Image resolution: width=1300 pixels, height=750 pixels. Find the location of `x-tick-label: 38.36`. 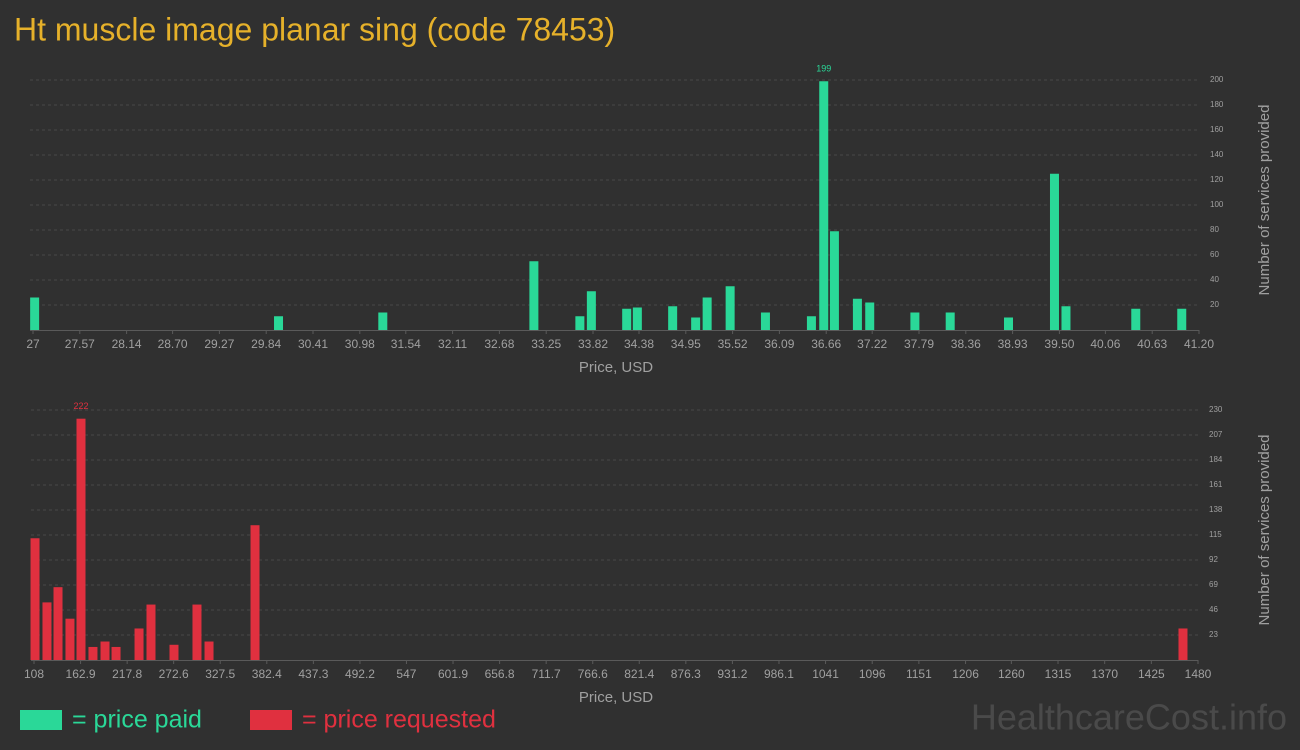

x-tick-label: 38.36 is located at coordinates (966, 344).